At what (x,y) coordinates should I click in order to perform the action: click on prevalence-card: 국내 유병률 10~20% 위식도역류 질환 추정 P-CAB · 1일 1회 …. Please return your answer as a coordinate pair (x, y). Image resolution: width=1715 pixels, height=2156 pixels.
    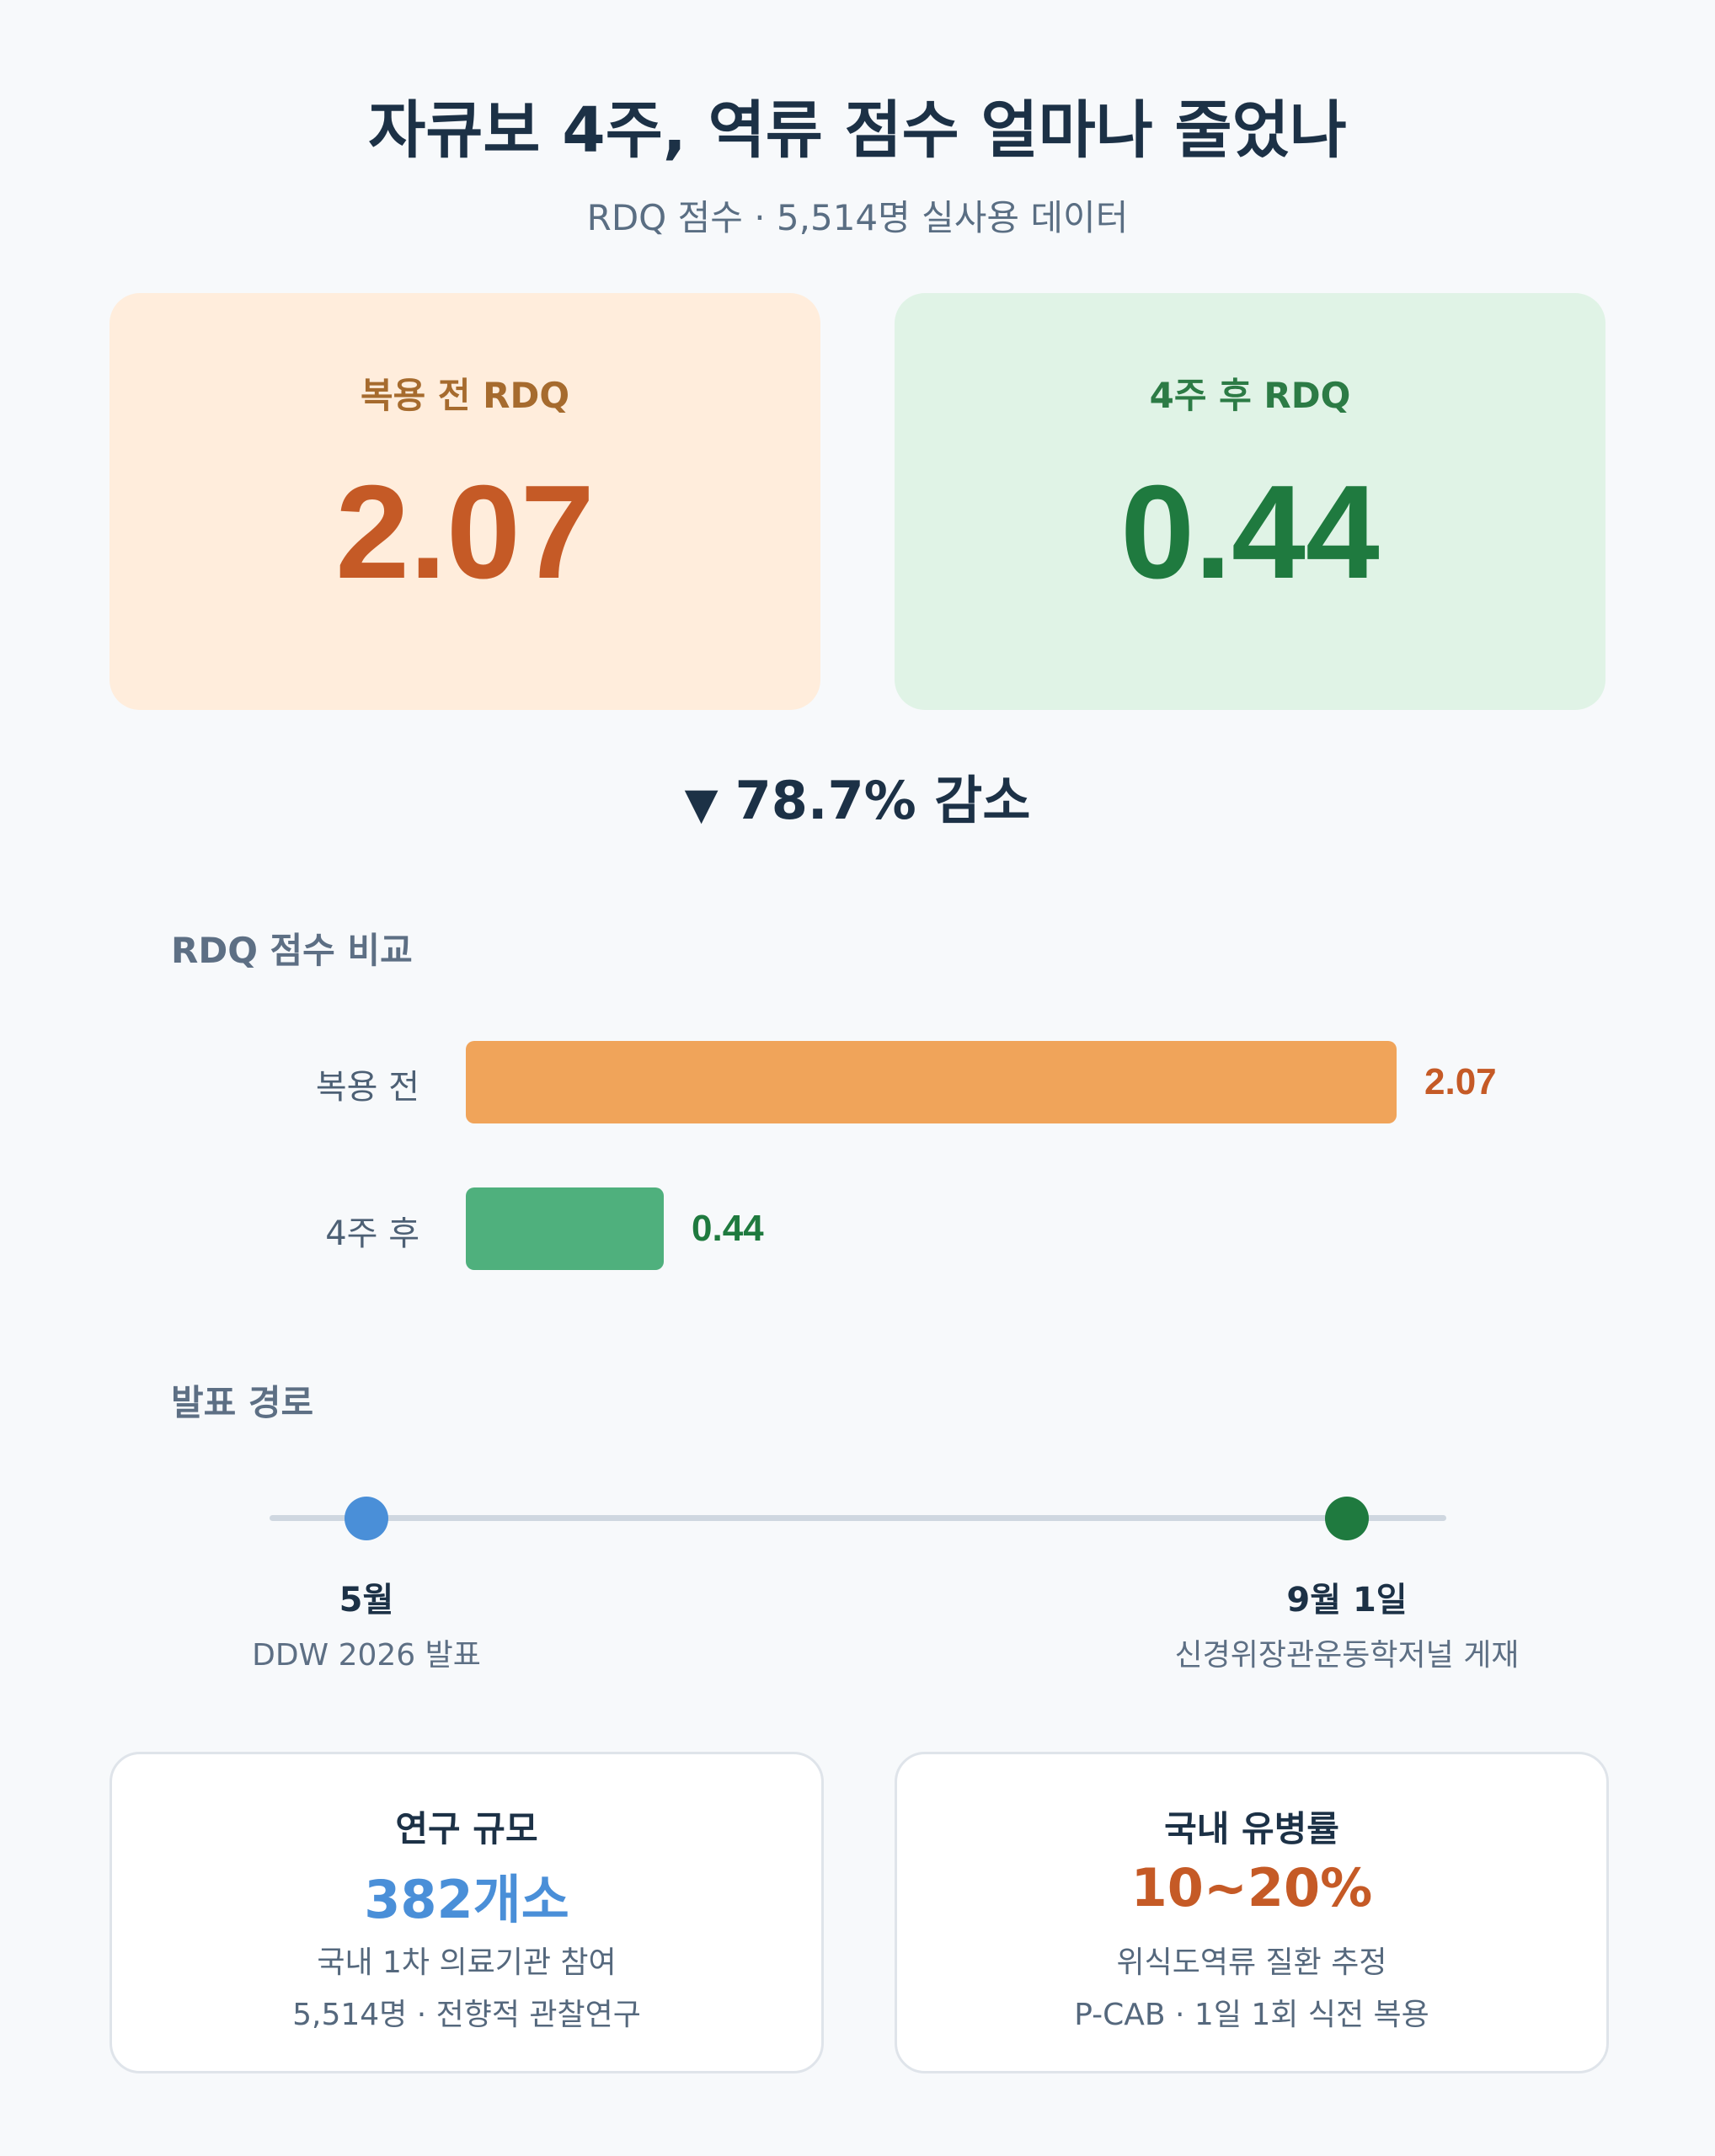
    Looking at the image, I should click on (1252, 1912).